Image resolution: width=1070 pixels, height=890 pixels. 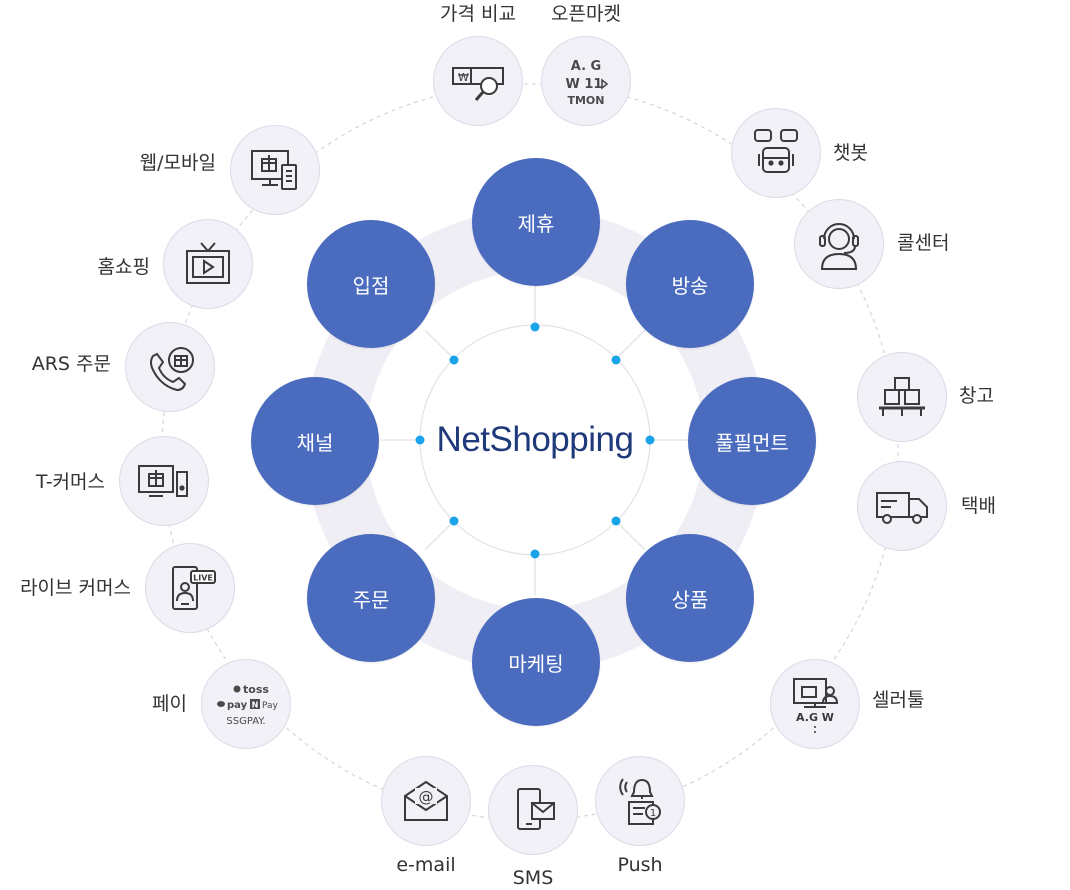 I want to click on tv-commerce-icon, so click(x=163, y=481).